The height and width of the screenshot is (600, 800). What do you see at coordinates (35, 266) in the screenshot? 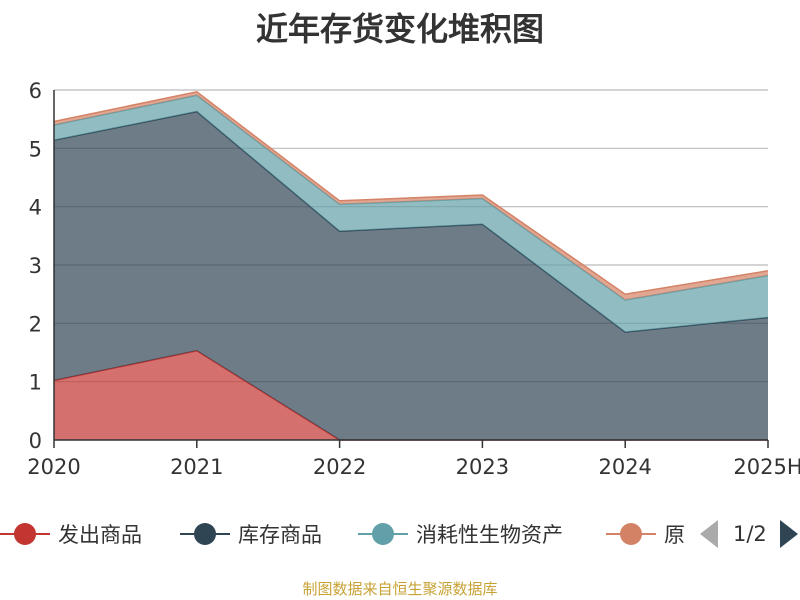
I see `y-tick-label: 3` at bounding box center [35, 266].